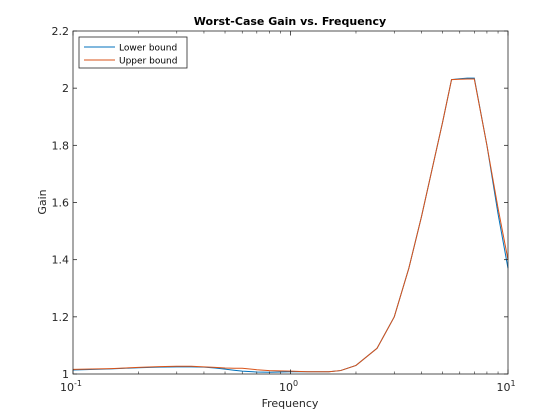  Describe the element at coordinates (71, 386) in the screenshot. I see `x-tick-label: 10⁻¹` at that location.